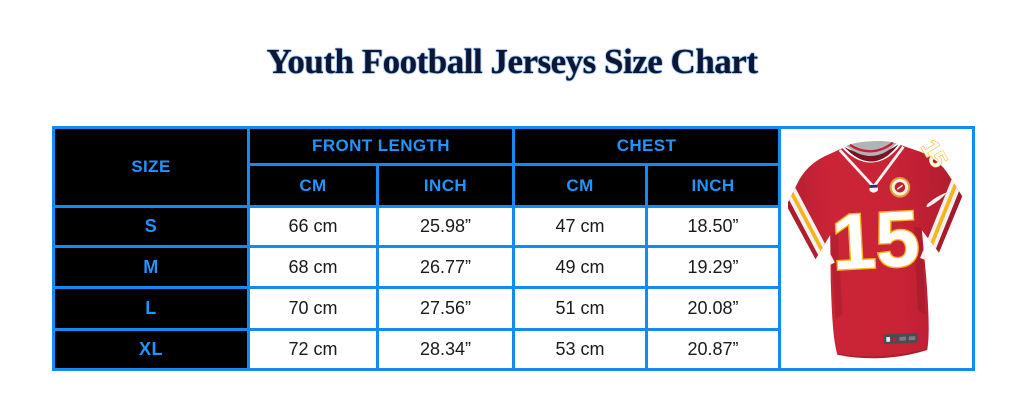  I want to click on size-column-header: SIZE, so click(151, 167).